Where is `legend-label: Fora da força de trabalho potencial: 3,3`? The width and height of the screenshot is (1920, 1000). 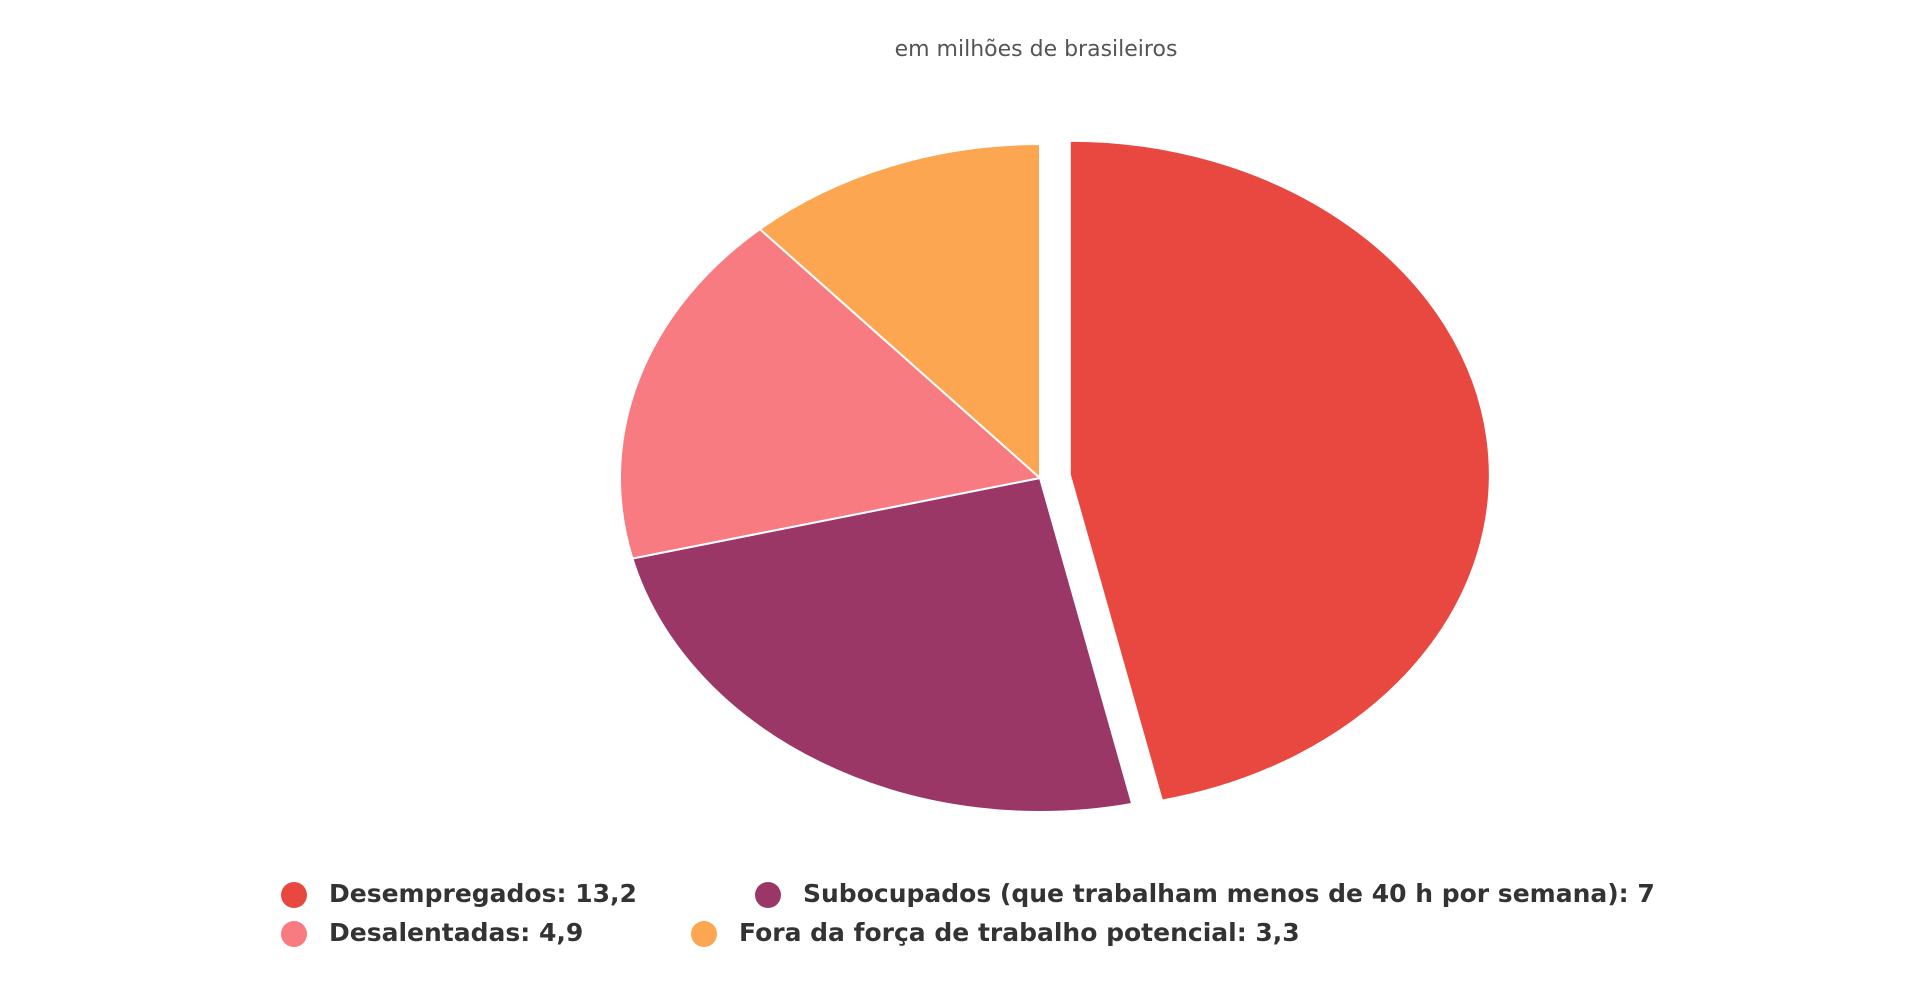
legend-label: Fora da força de trabalho potencial: 3,3 is located at coordinates (1019, 932).